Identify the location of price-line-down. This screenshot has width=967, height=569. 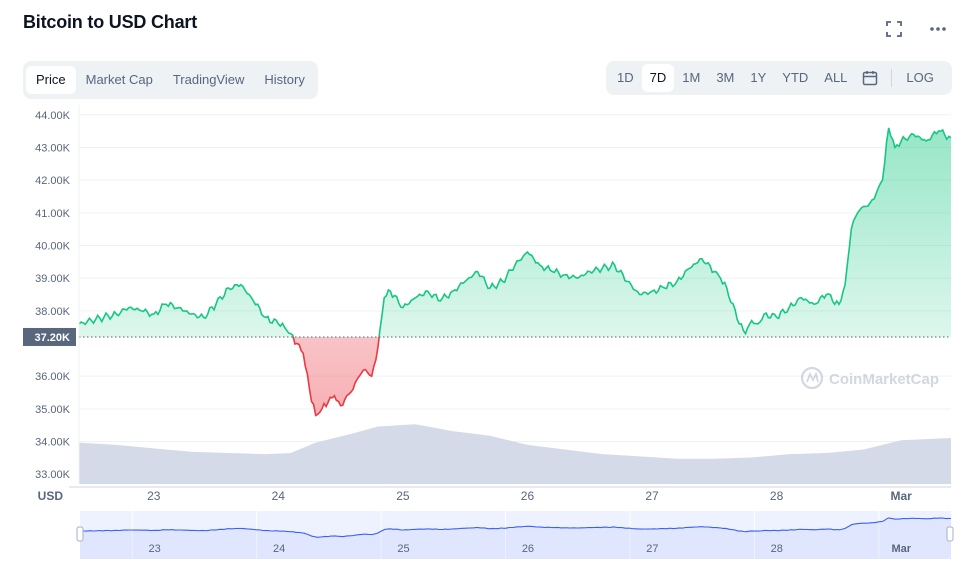
(336, 376).